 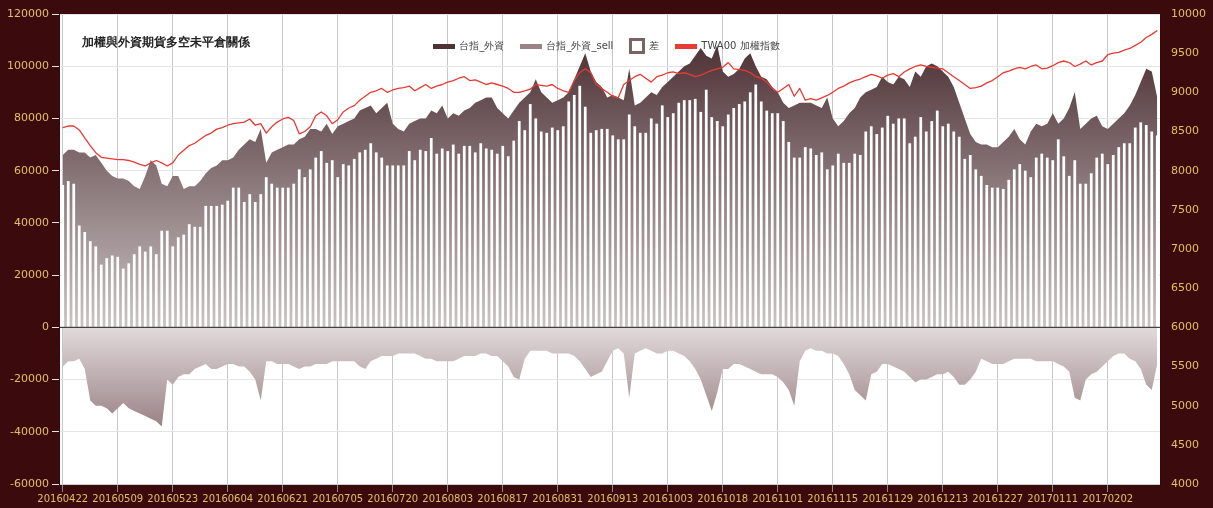 I want to click on legend-label: 台指_外資_sell, so click(x=580, y=46).